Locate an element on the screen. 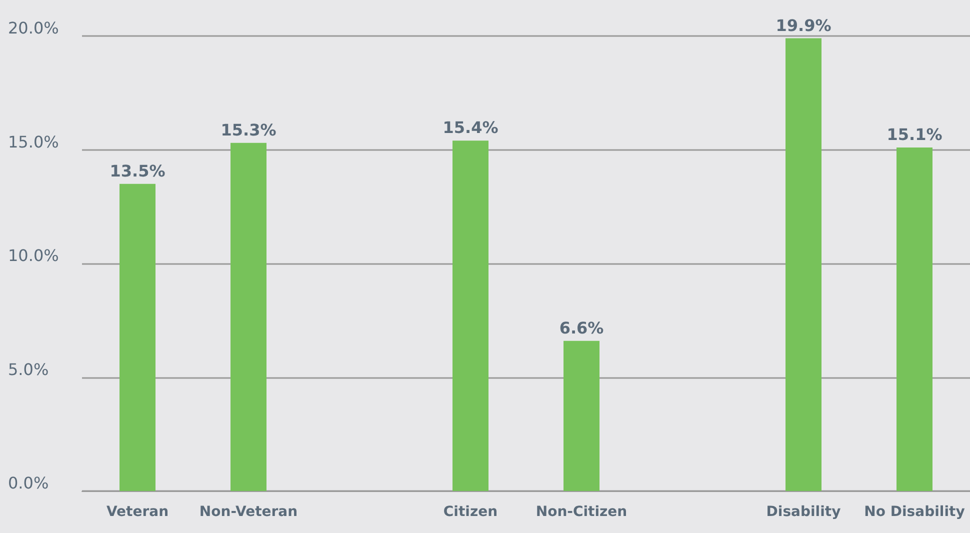  y-tick-label: 20.0% is located at coordinates (33, 28).